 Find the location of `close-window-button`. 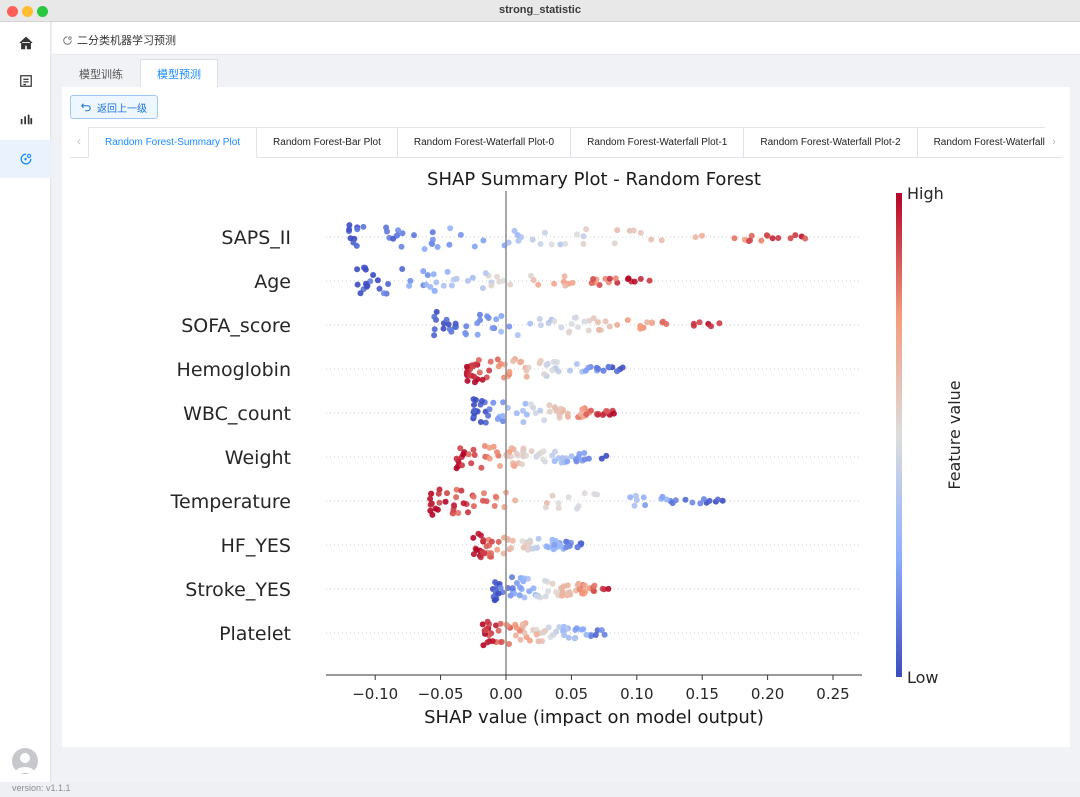

close-window-button is located at coordinates (12, 11).